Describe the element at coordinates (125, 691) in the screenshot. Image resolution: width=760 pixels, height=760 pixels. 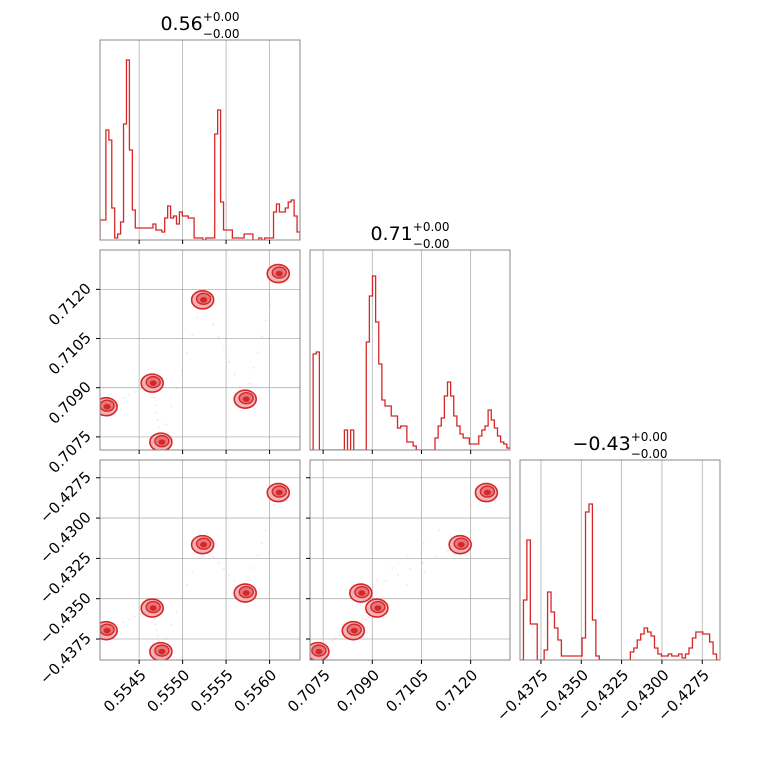
I see `x-tick-label: 0.5545` at that location.